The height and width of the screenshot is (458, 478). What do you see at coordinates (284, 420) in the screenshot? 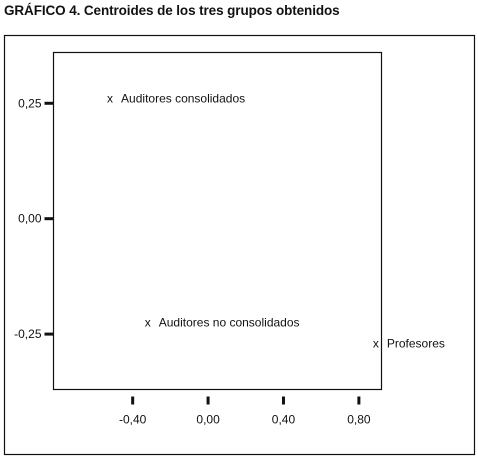
I see `x-tick-label: 0,40` at bounding box center [284, 420].